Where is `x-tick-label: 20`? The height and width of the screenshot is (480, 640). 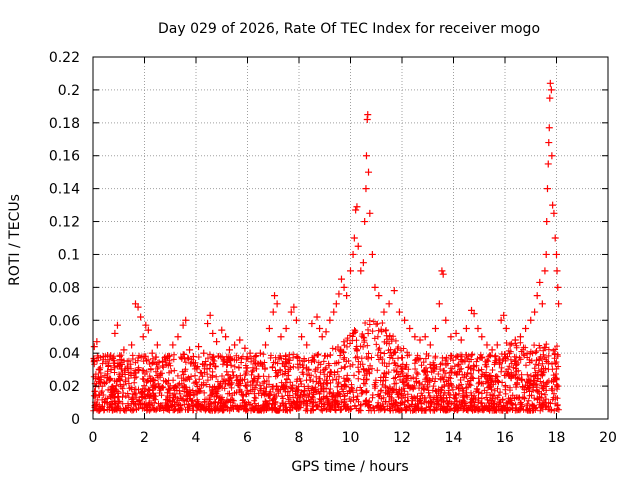 x-tick-label: 20 is located at coordinates (608, 438).